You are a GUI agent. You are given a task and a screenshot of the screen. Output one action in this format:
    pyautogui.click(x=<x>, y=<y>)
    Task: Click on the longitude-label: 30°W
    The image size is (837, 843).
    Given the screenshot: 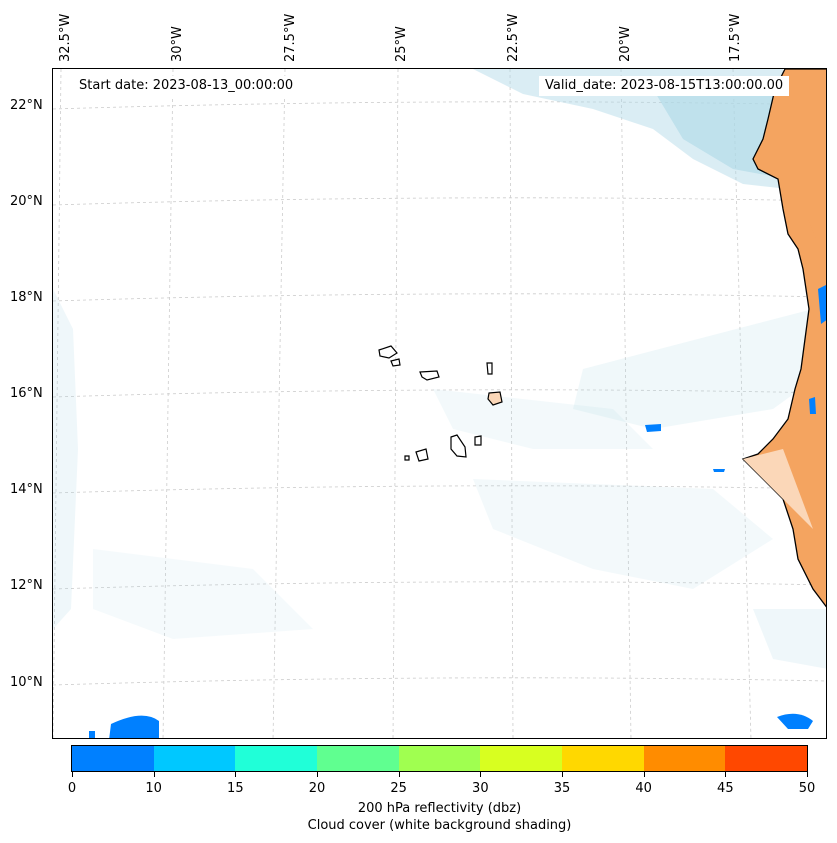 What is the action you would take?
    pyautogui.click(x=177, y=44)
    